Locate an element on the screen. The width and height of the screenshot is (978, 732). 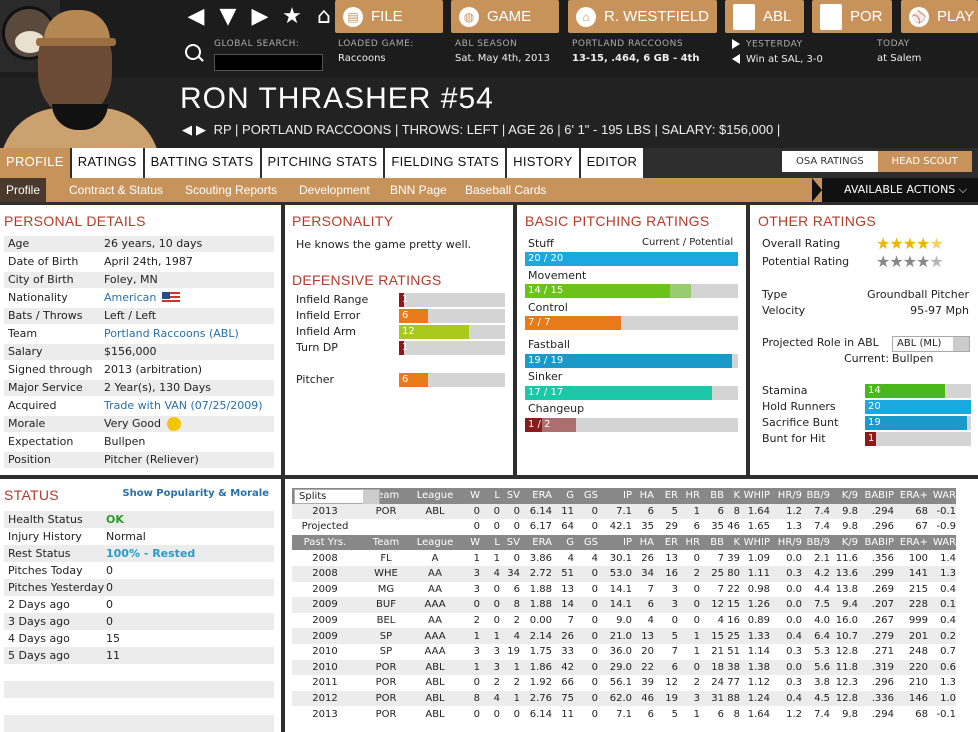
other-rating-bar: 19 is located at coordinates (918, 423).